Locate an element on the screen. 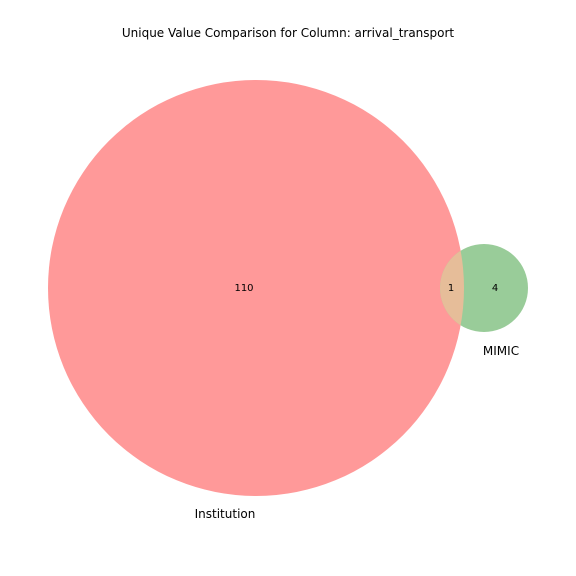  intersection-count: 1 is located at coordinates (451, 288).